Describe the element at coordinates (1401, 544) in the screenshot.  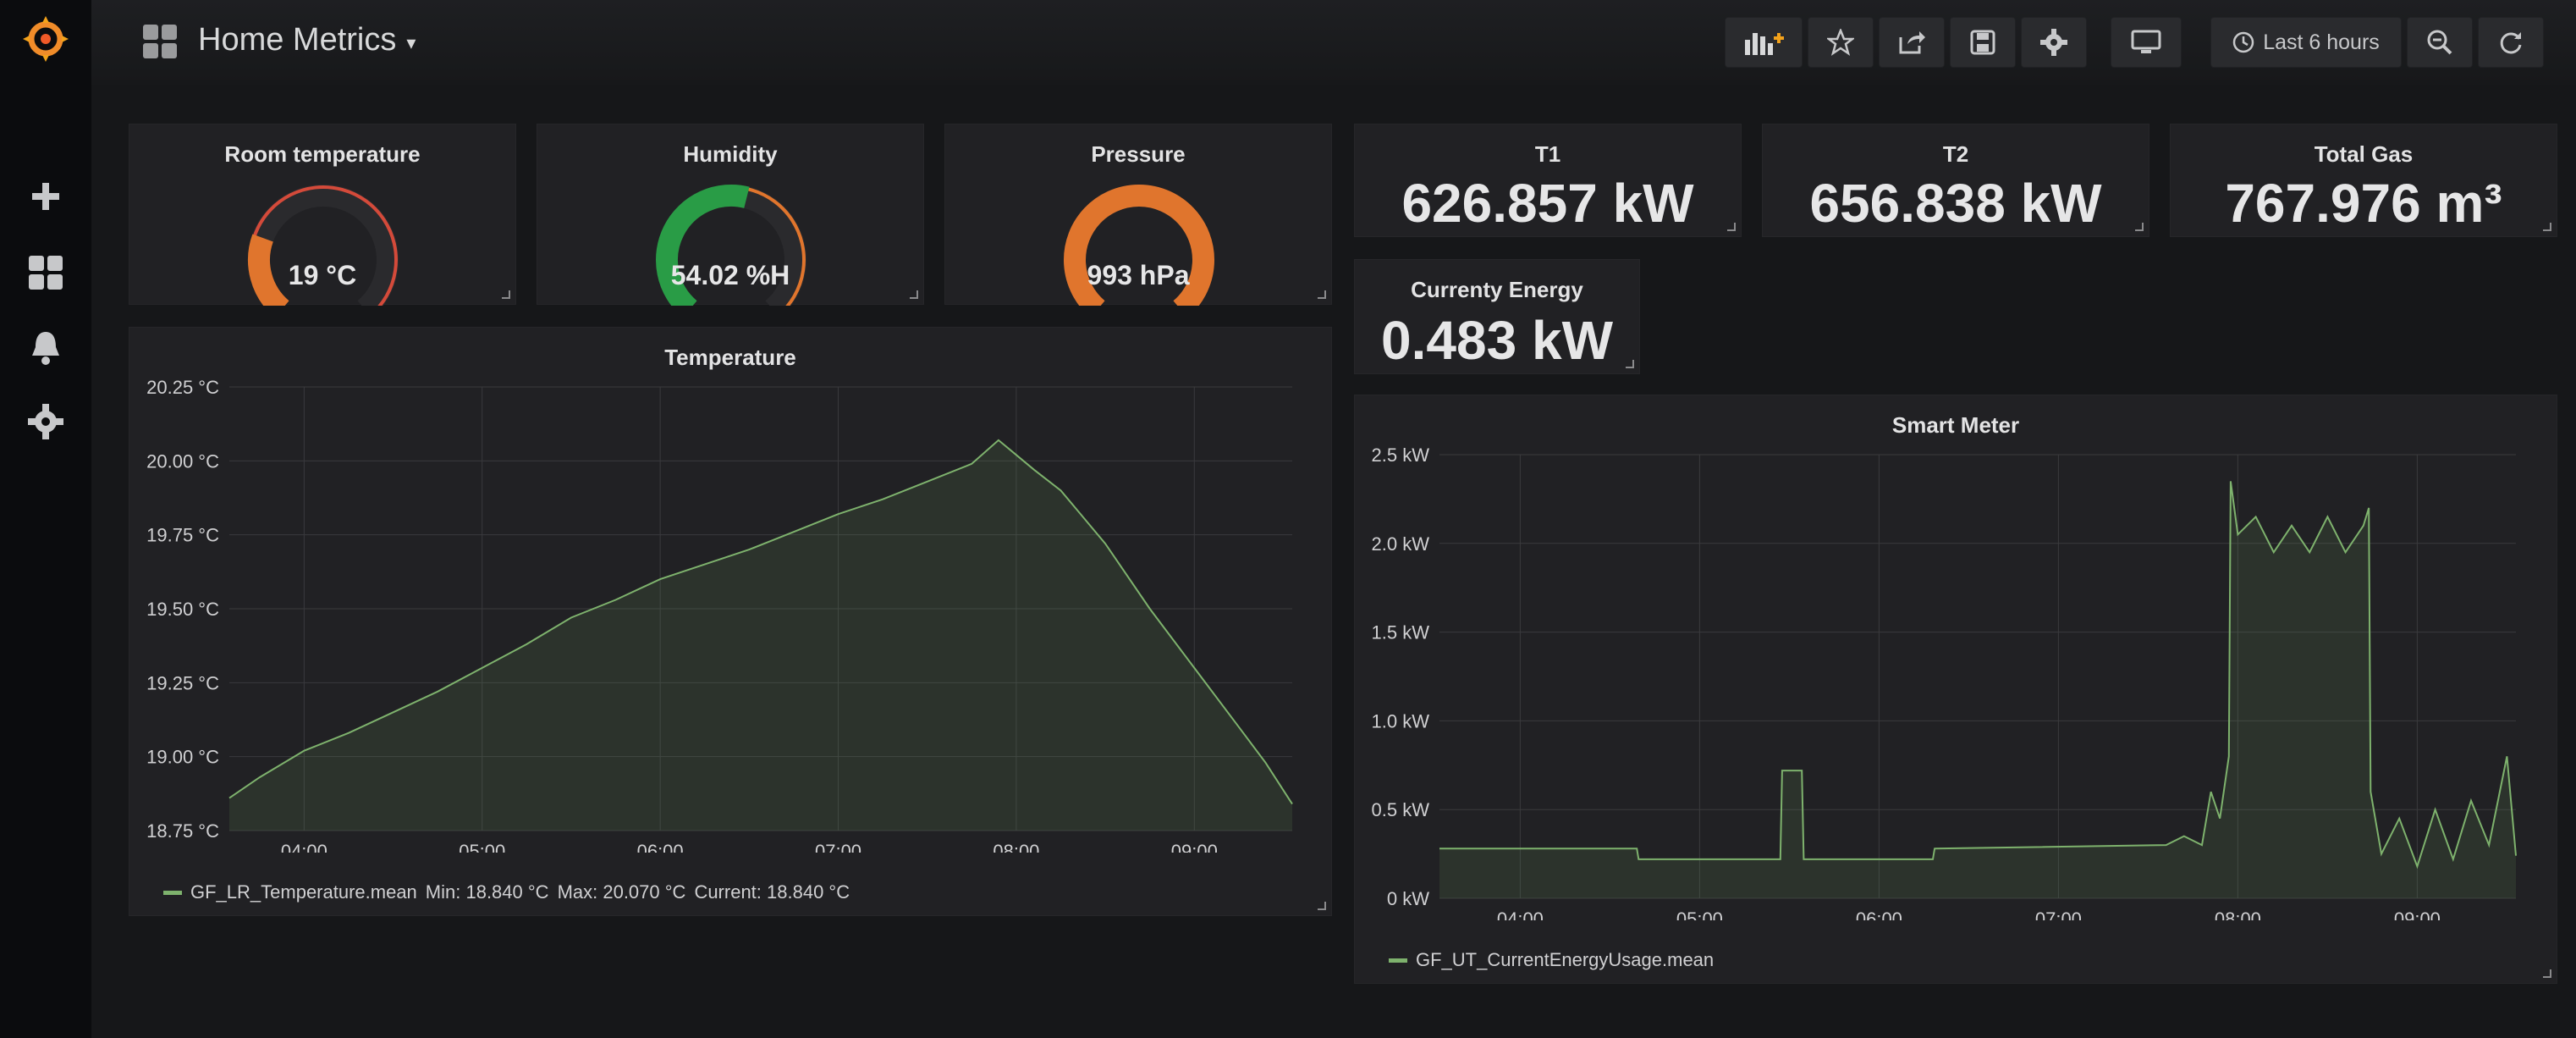
I see `y-tick-label: 2.0 kW` at that location.